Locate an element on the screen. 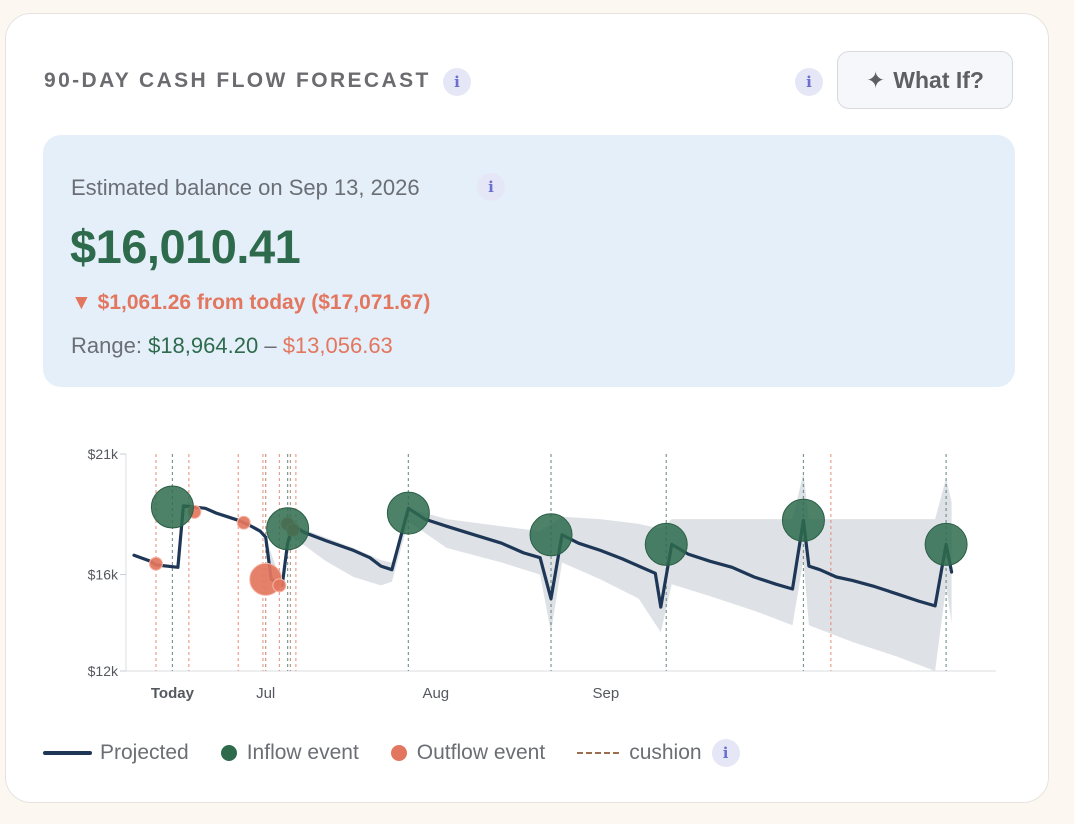  range-label: Range: is located at coordinates (106, 345).